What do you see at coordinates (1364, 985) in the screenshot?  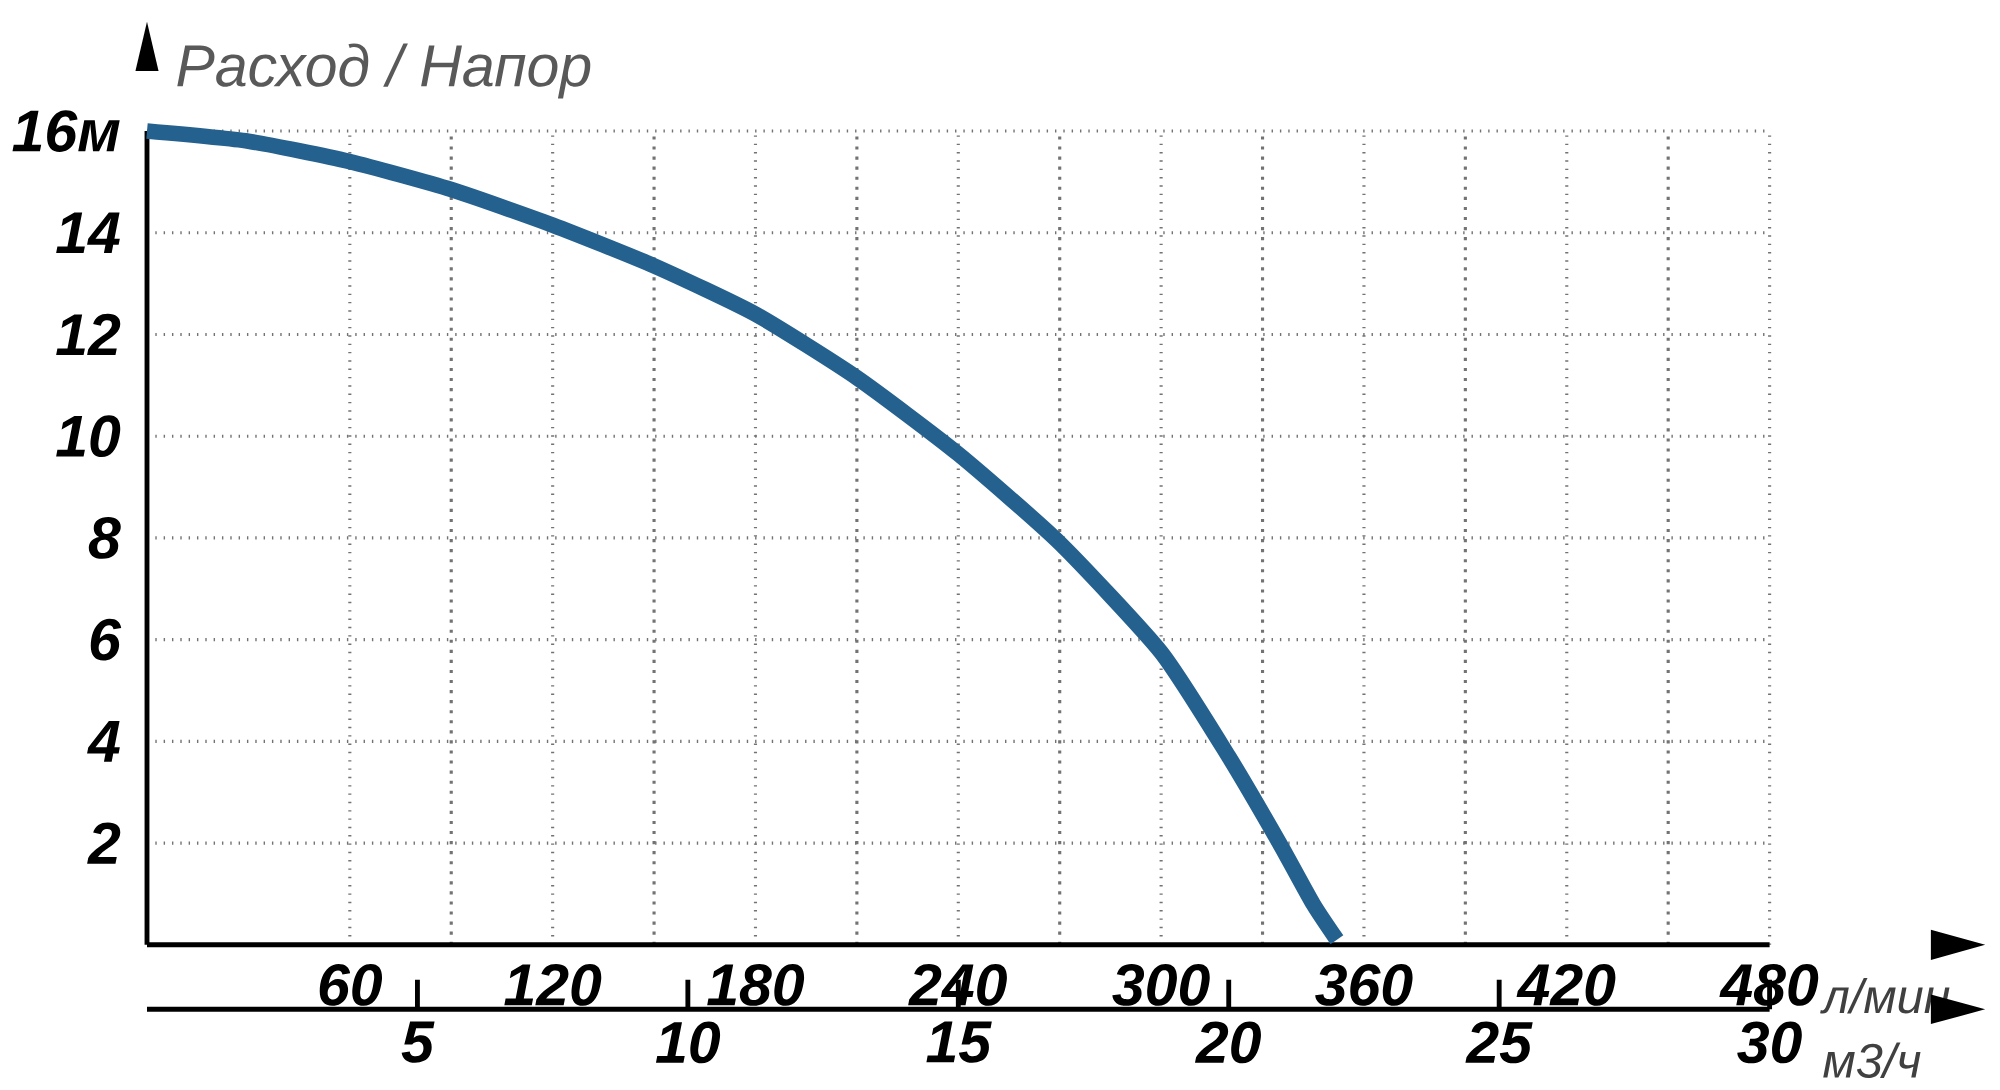 I see `x-tick-label: 360` at bounding box center [1364, 985].